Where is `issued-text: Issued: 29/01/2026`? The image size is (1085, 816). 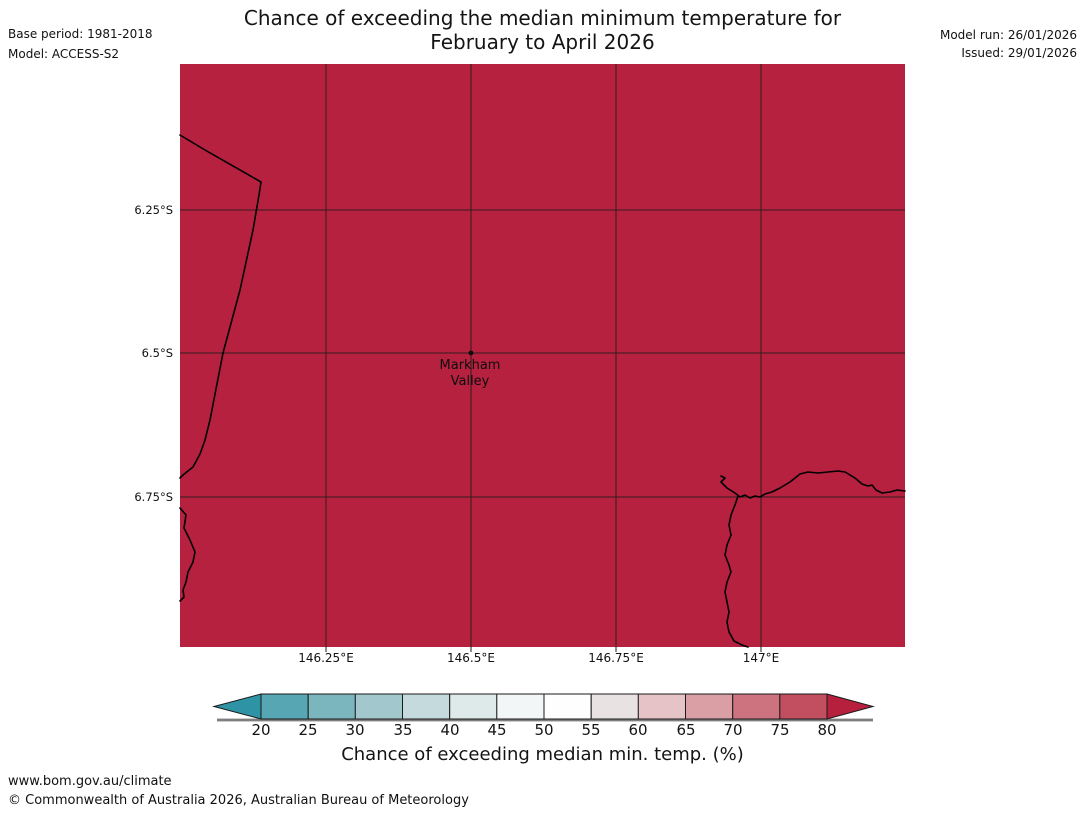 issued-text: Issued: 29/01/2026 is located at coordinates (1019, 52).